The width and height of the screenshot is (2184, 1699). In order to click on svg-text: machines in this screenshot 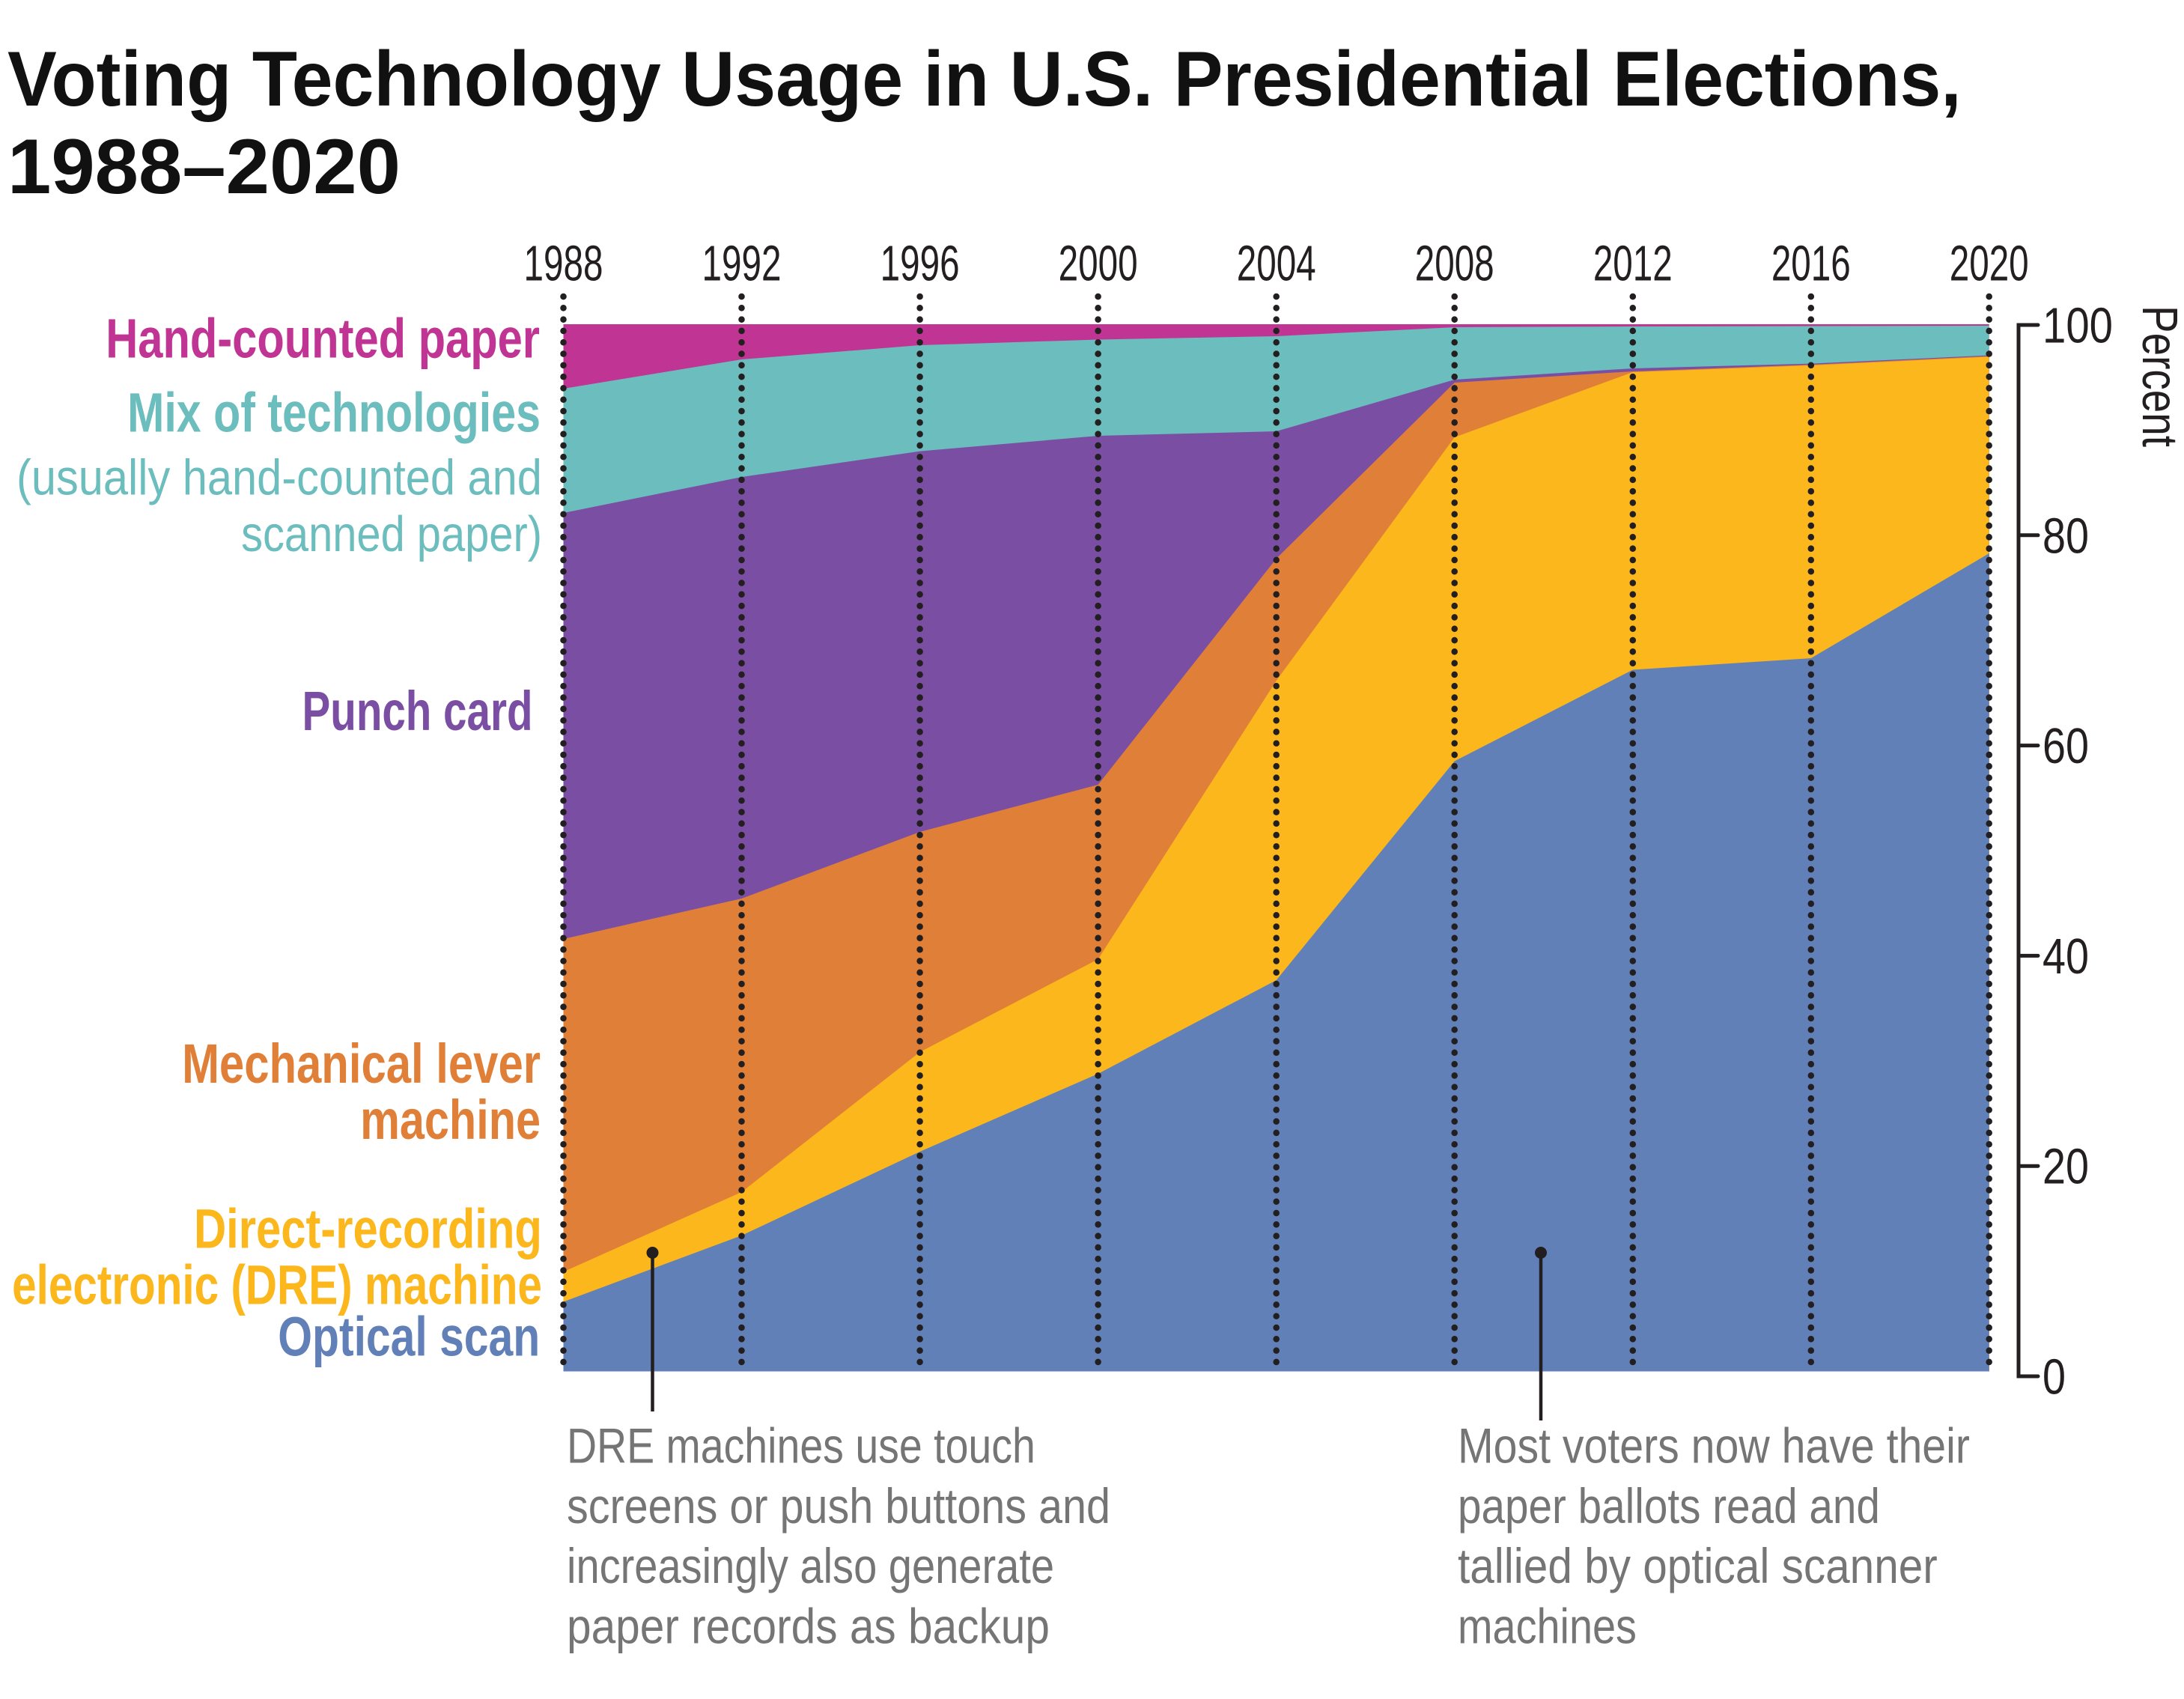, I will do `click(1547, 1626)`.